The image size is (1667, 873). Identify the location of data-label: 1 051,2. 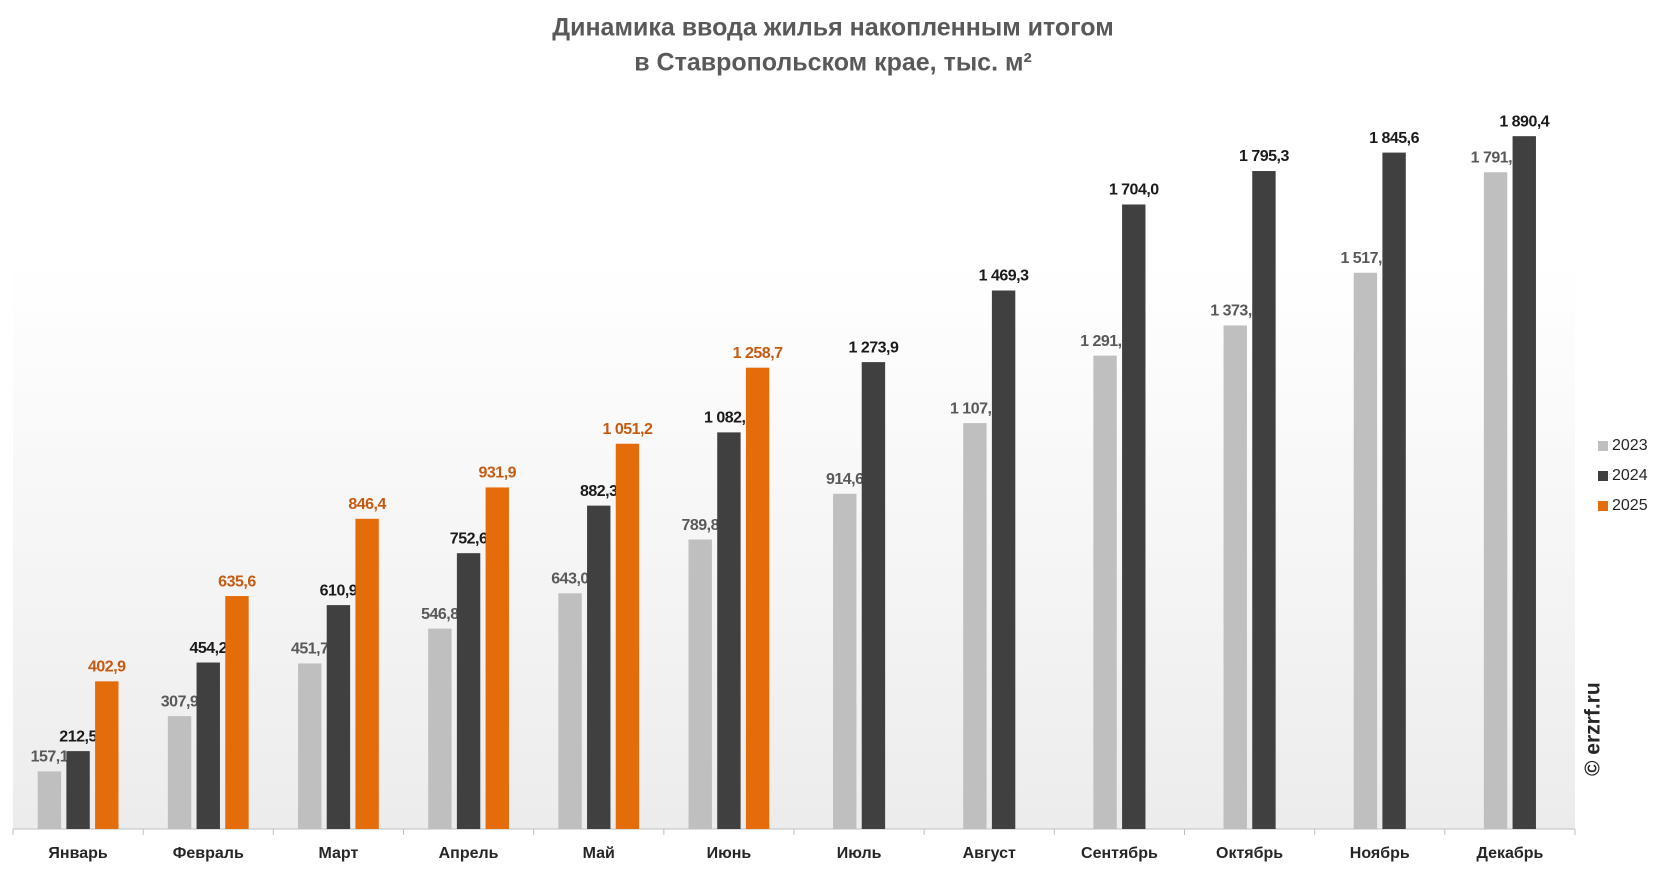
(628, 429).